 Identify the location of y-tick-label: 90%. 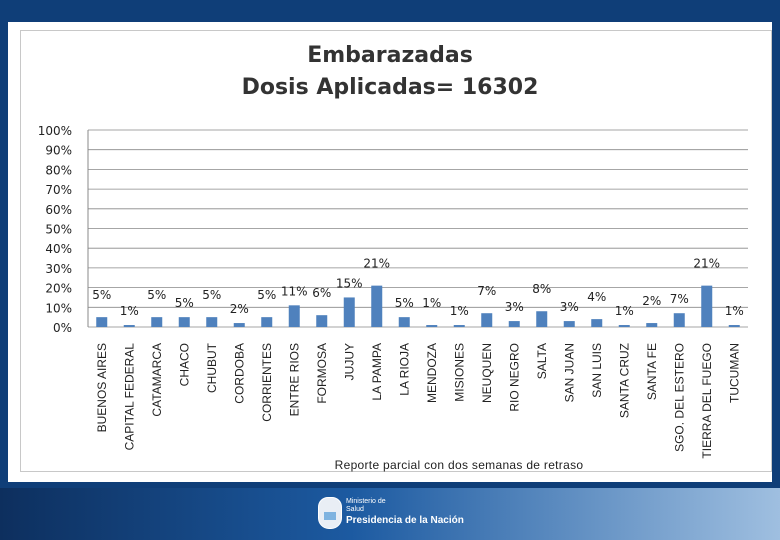
(58, 151).